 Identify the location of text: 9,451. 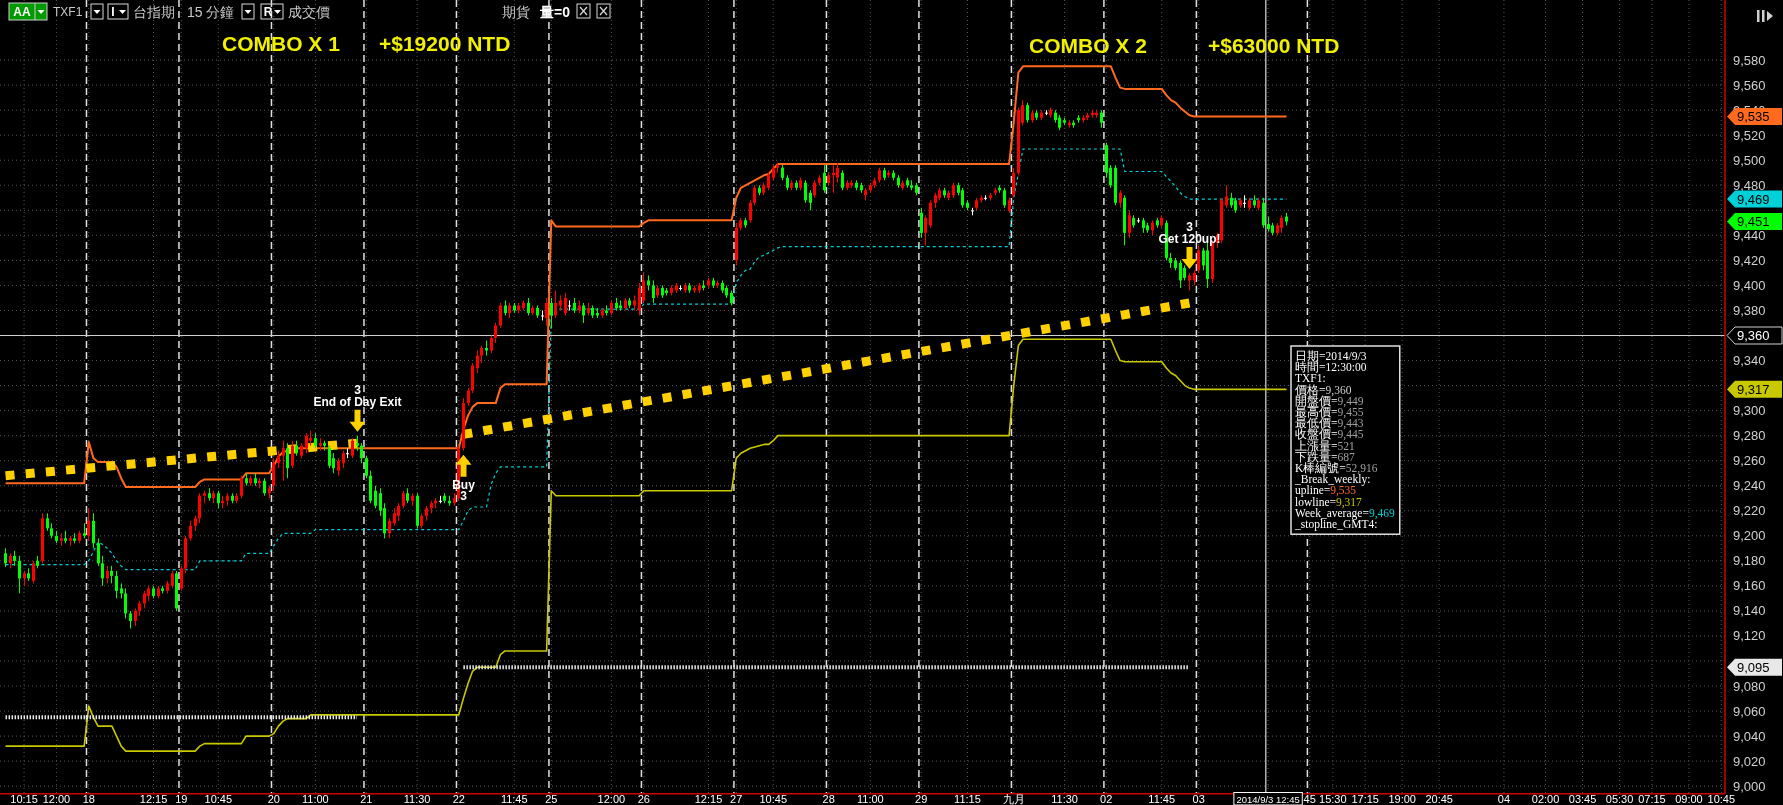
(1753, 222).